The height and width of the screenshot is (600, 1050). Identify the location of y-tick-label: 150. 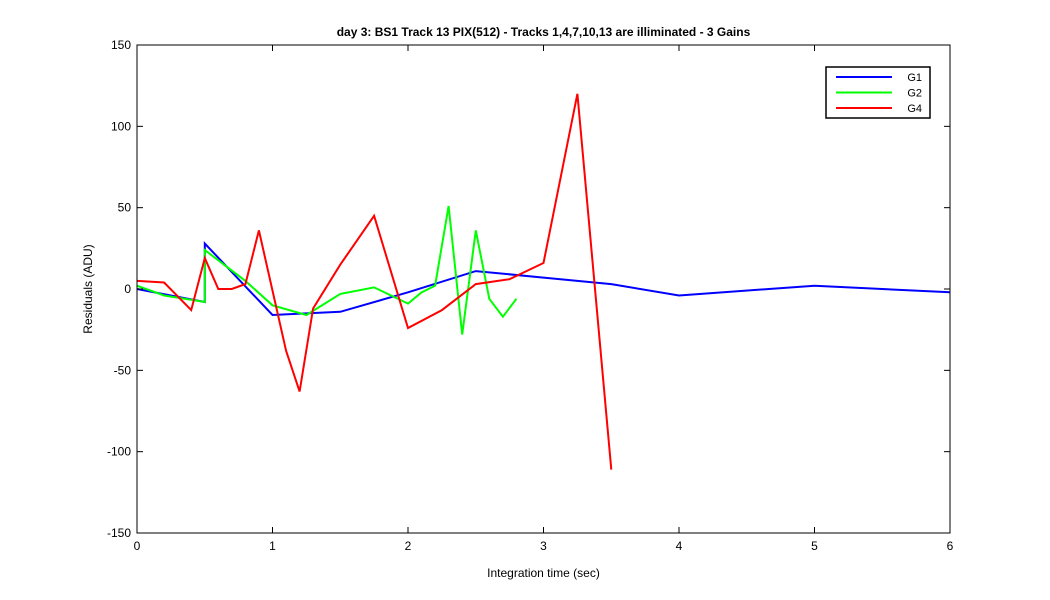
(121, 45).